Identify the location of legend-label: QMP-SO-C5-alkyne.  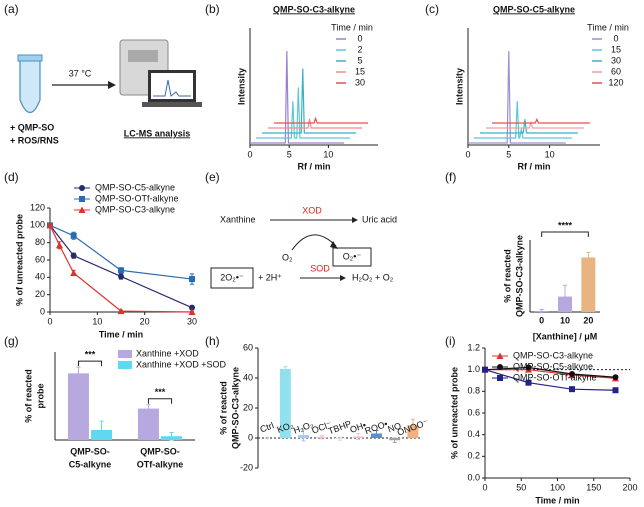
(135, 187).